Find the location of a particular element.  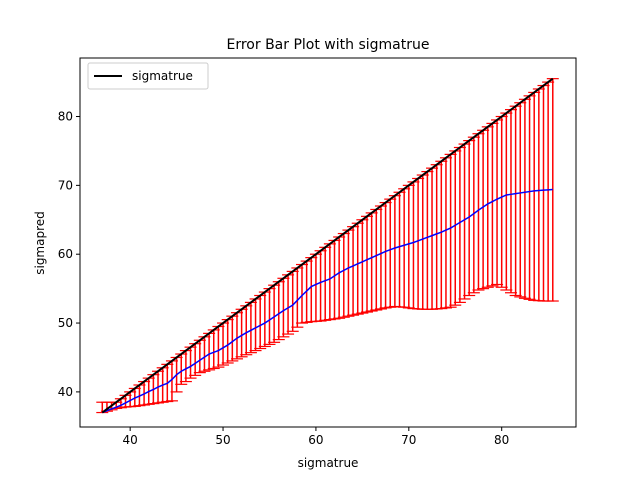

legend: sigmatrue is located at coordinates (148, 76).